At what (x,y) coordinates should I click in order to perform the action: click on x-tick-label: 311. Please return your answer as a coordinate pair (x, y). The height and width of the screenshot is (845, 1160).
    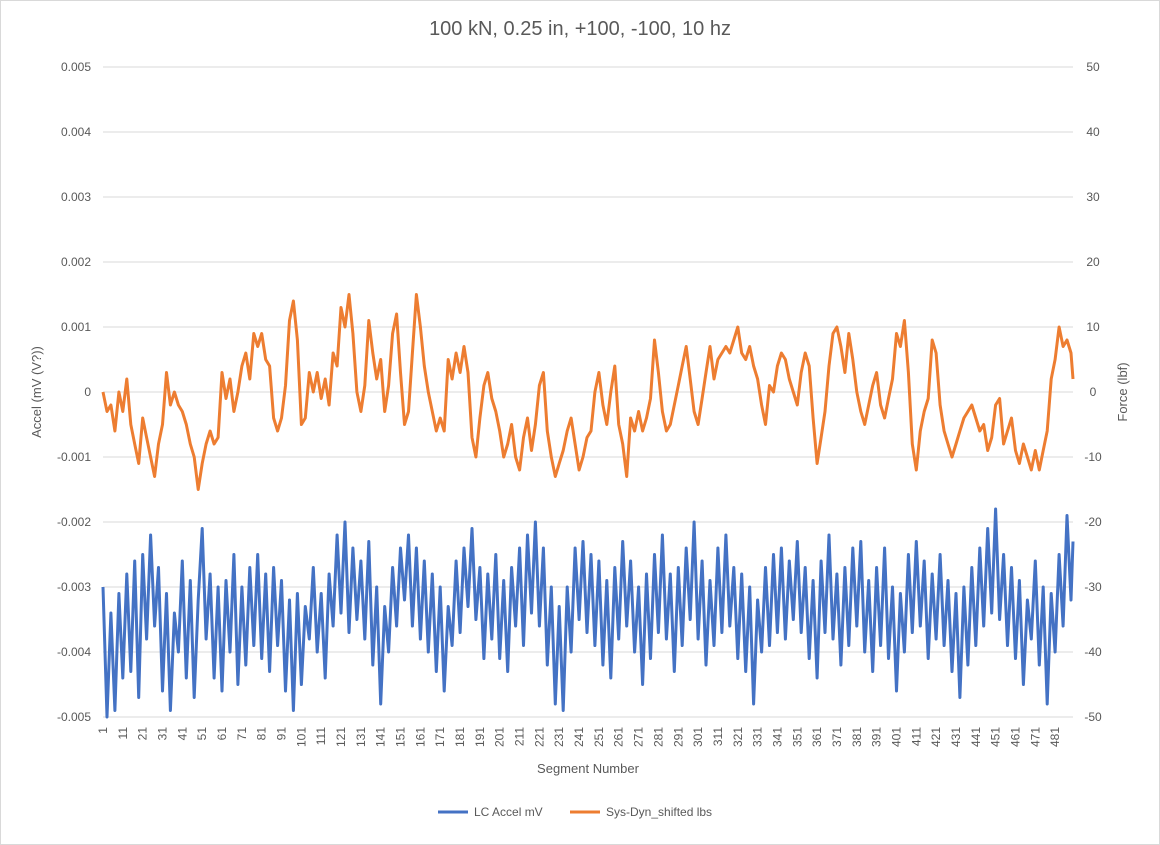
    Looking at the image, I should click on (718, 736).